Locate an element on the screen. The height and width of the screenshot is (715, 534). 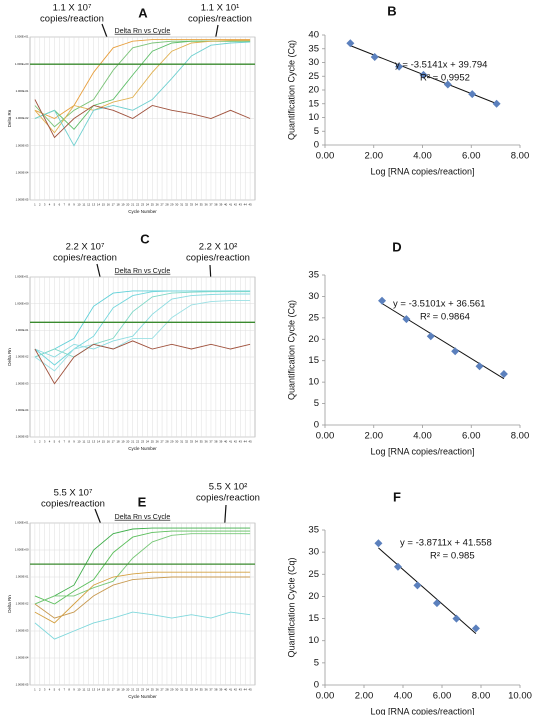
annotation: 1.1 X 10⁷ is located at coordinates (72, 8).